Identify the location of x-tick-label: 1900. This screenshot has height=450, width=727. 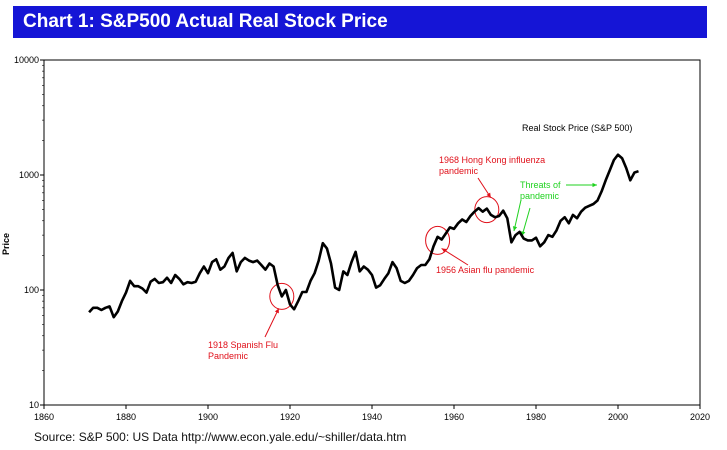
(208, 417).